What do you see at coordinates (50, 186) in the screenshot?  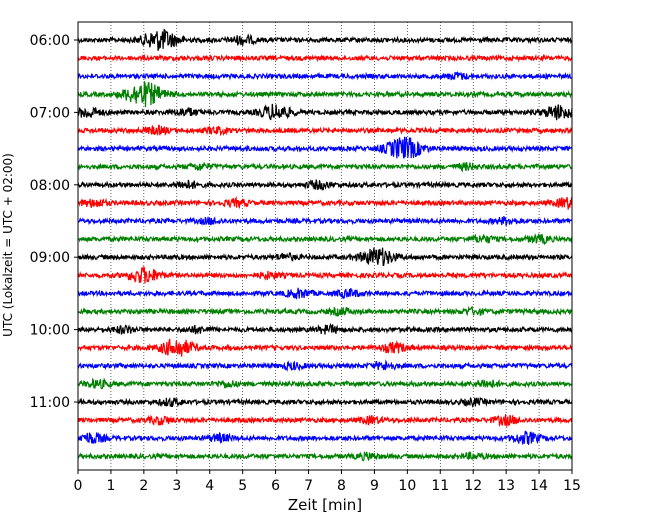 I see `y-tick-label: 08:00` at bounding box center [50, 186].